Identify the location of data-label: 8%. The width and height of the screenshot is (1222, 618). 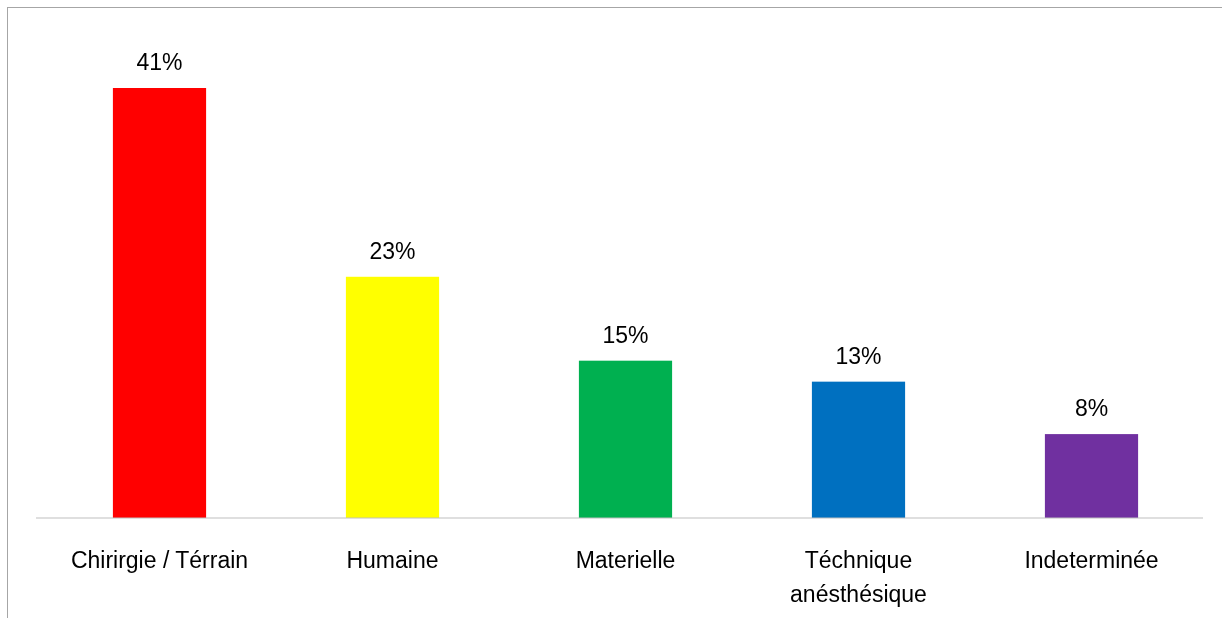
(1091, 408).